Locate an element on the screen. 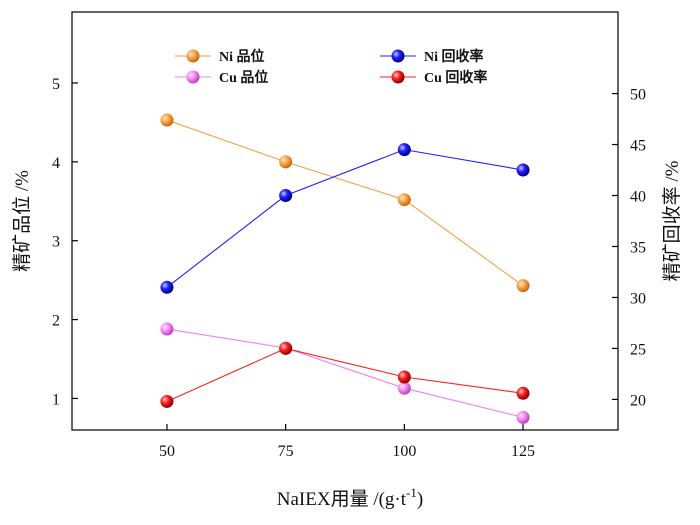  x-tick-label: 100 is located at coordinates (404, 451).